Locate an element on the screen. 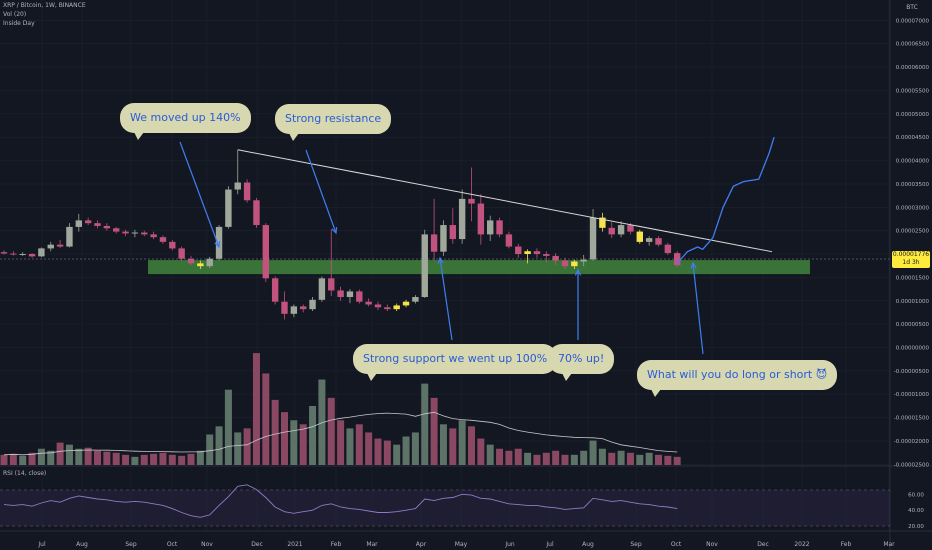 The height and width of the screenshot is (550, 932). price-tick-label: 0.00005000 is located at coordinates (913, 115).